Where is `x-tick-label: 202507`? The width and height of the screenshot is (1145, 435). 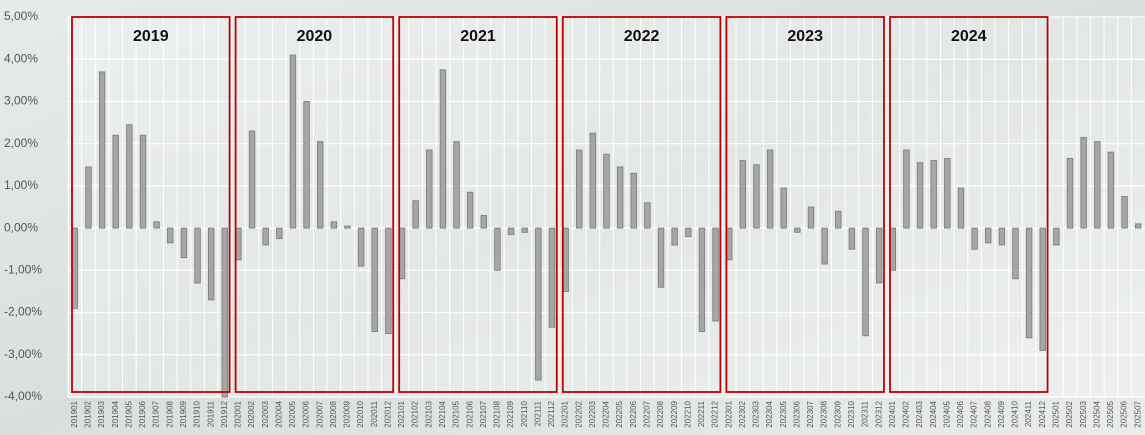 x-tick-label: 202507 is located at coordinates (1137, 413).